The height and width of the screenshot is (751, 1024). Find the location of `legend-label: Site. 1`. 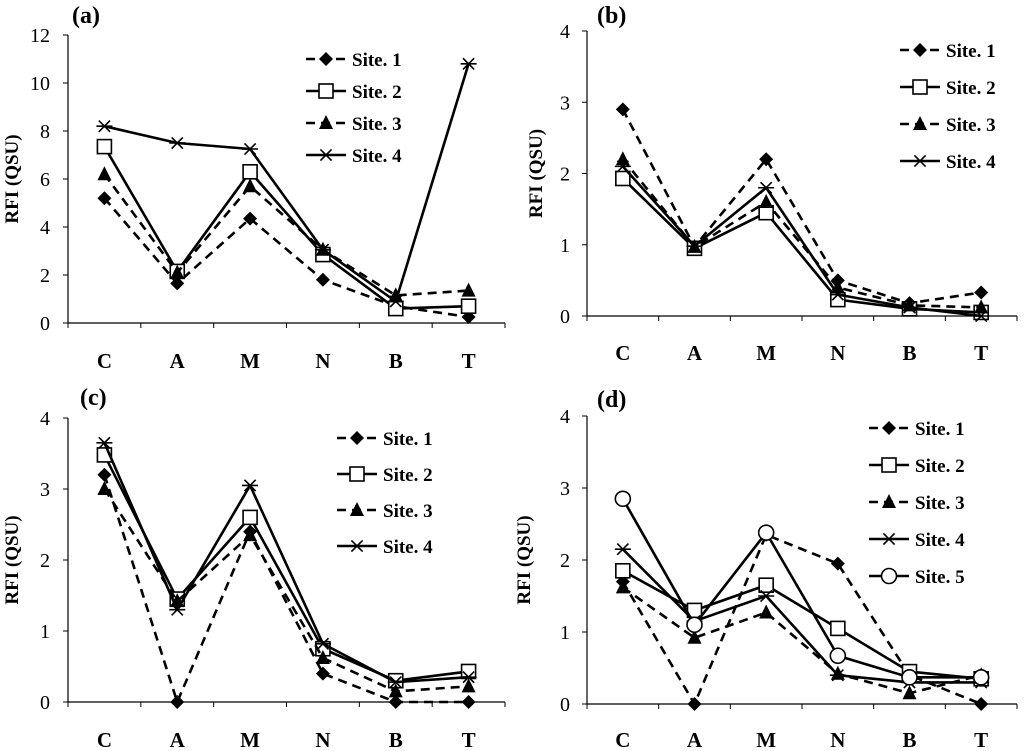

legend-label: Site. 1 is located at coordinates (377, 60).